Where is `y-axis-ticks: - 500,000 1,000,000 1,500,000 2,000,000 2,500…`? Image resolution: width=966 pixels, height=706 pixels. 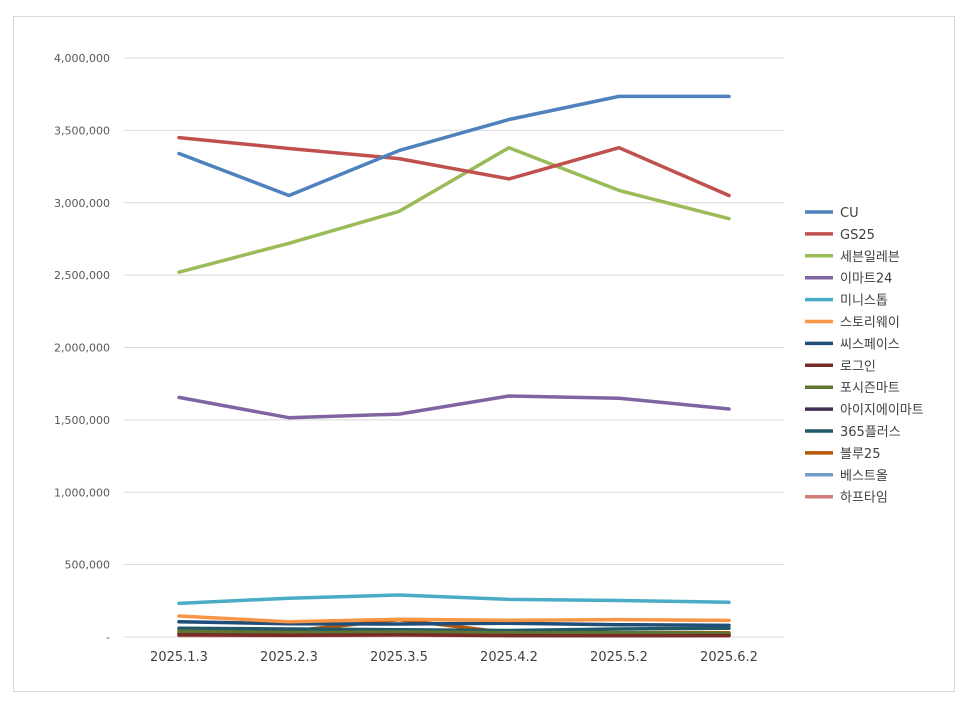 y-axis-ticks: - 500,000 1,000,000 1,500,000 2,000,000 2,500… is located at coordinates (82, 348).